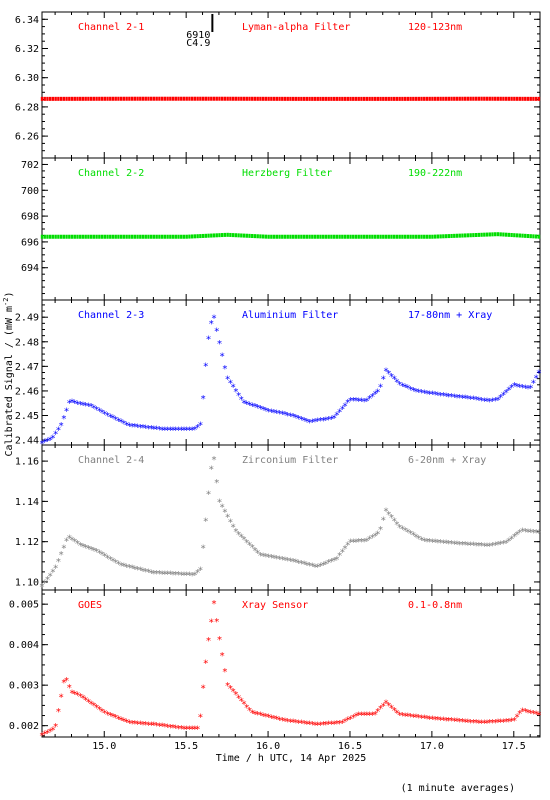 Image resolution: width=550 pixels, height=800 pixels. What do you see at coordinates (447, 460) in the screenshot?
I see `band-label: 6-20nm + Xray` at bounding box center [447, 460].